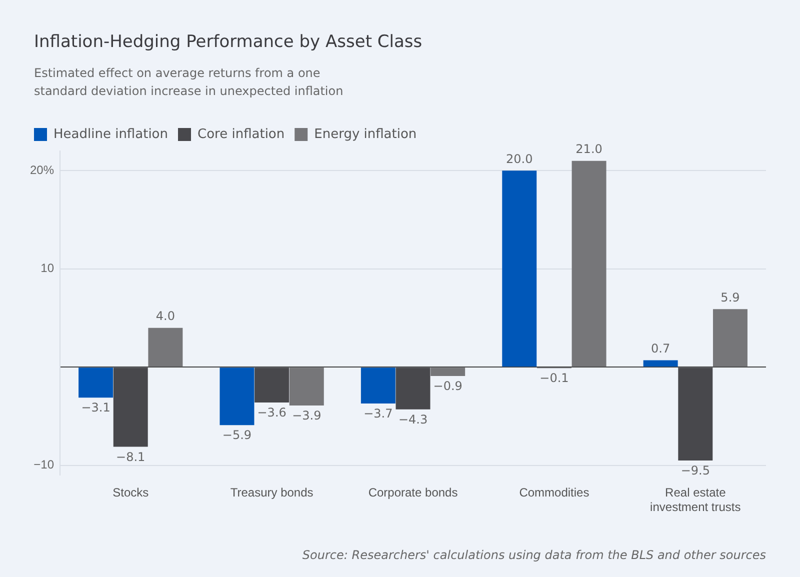 The image size is (800, 577). I want to click on x-tick-label: Treasury bonds, so click(272, 493).